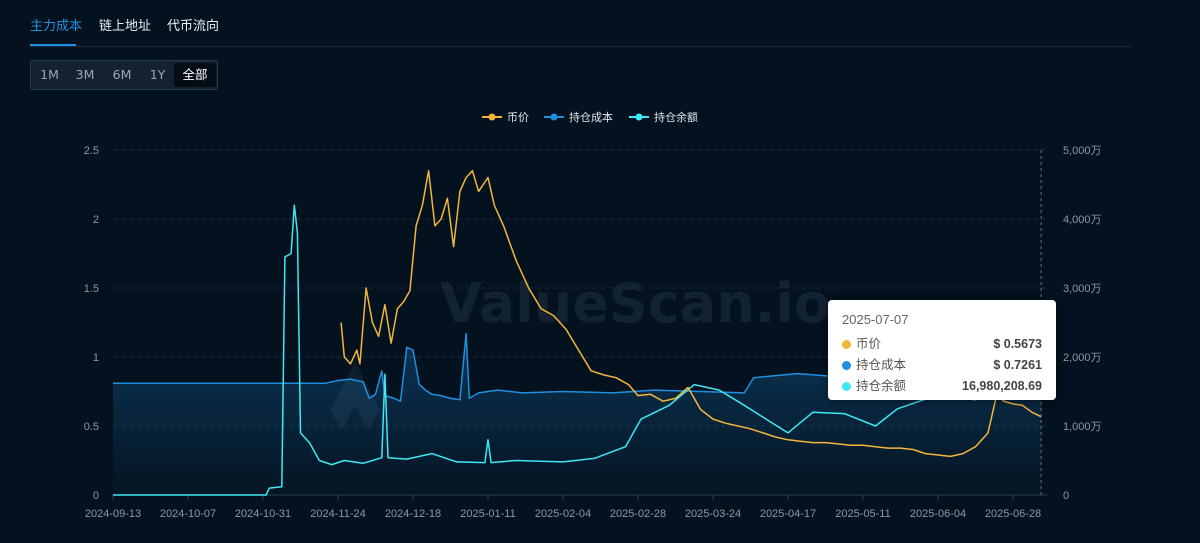 The width and height of the screenshot is (1200, 543). I want to click on tooltip-dot-price, so click(846, 344).